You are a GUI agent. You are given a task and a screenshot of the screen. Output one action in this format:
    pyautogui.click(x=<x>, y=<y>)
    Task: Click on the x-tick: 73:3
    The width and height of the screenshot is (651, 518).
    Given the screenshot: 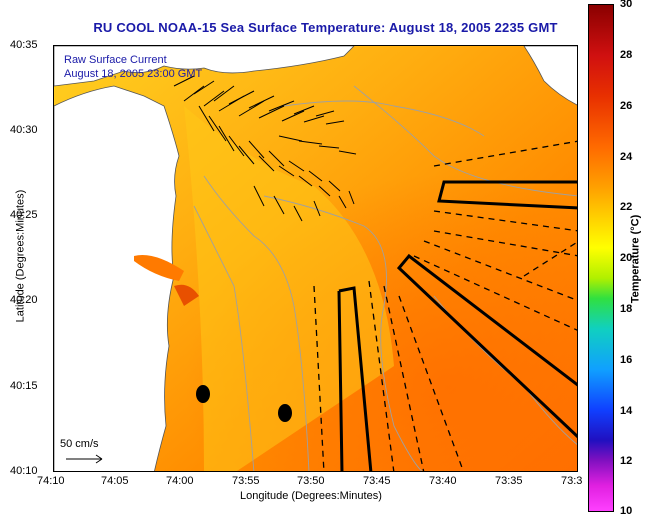 What is the action you would take?
    pyautogui.click(x=572, y=481)
    